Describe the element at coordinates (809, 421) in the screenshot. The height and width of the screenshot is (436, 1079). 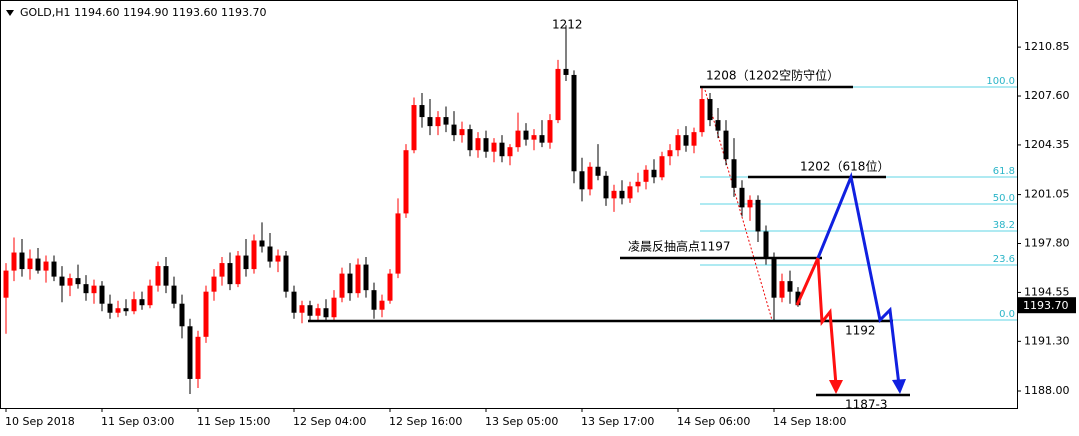
I see `x-tick-label: 14 Sep 18:00` at that location.